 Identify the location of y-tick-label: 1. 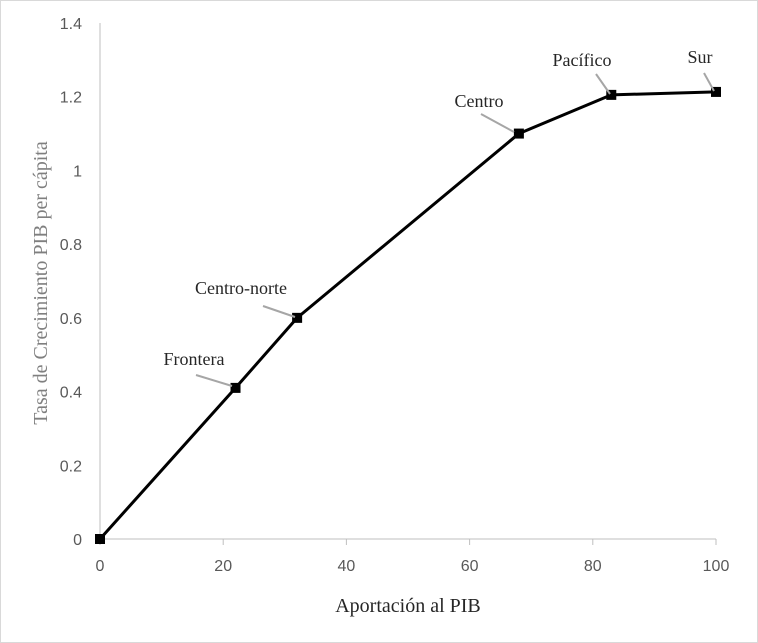
(77, 171).